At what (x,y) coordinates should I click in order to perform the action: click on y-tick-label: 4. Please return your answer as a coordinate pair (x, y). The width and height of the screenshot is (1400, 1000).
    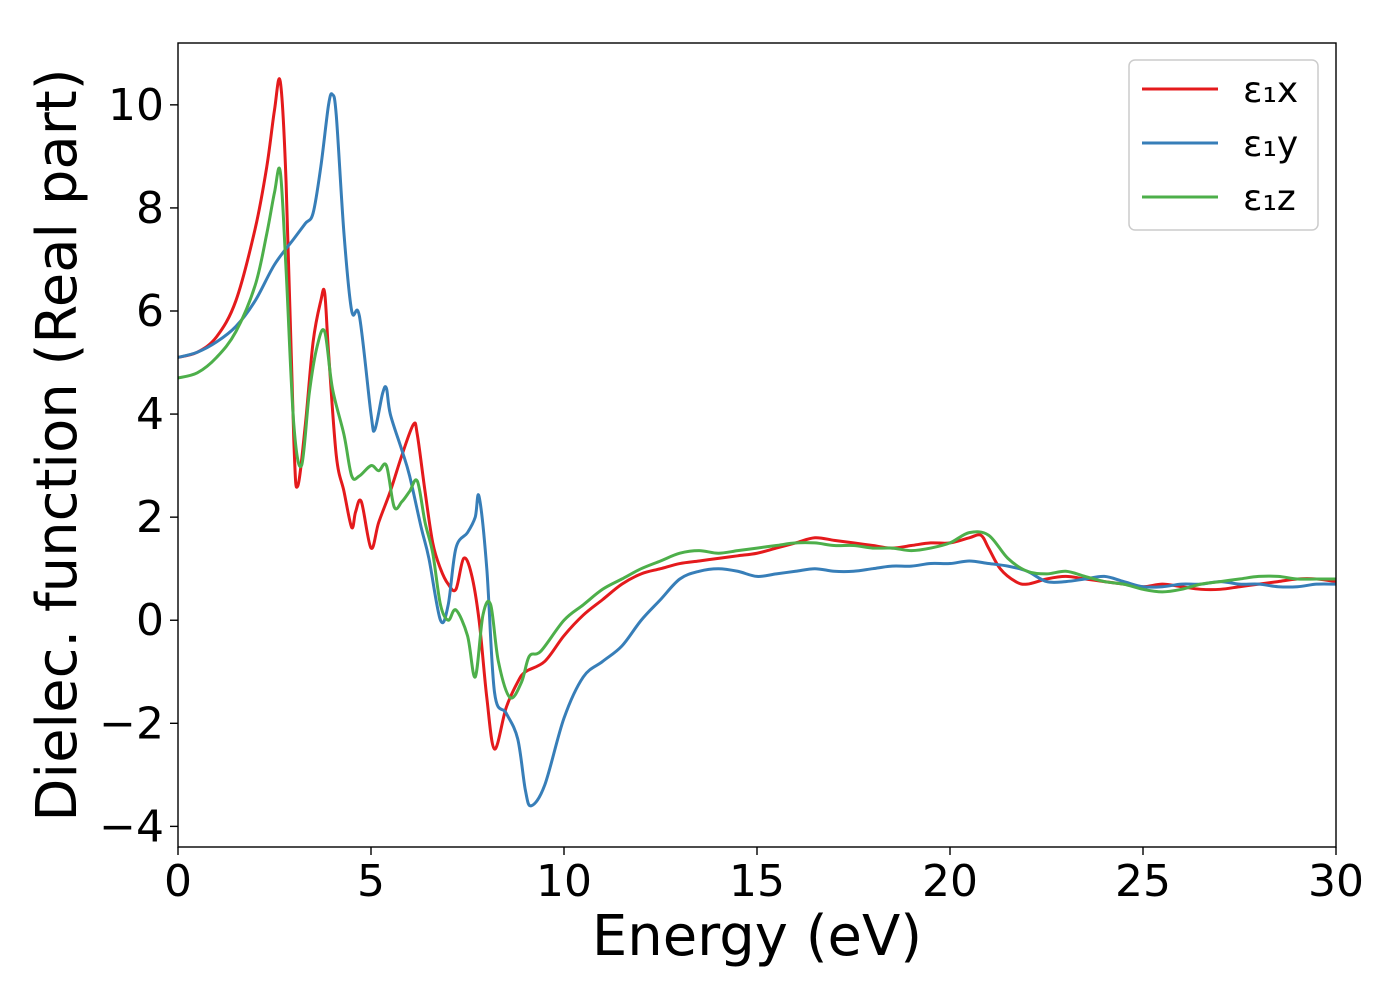
    Looking at the image, I should click on (150, 414).